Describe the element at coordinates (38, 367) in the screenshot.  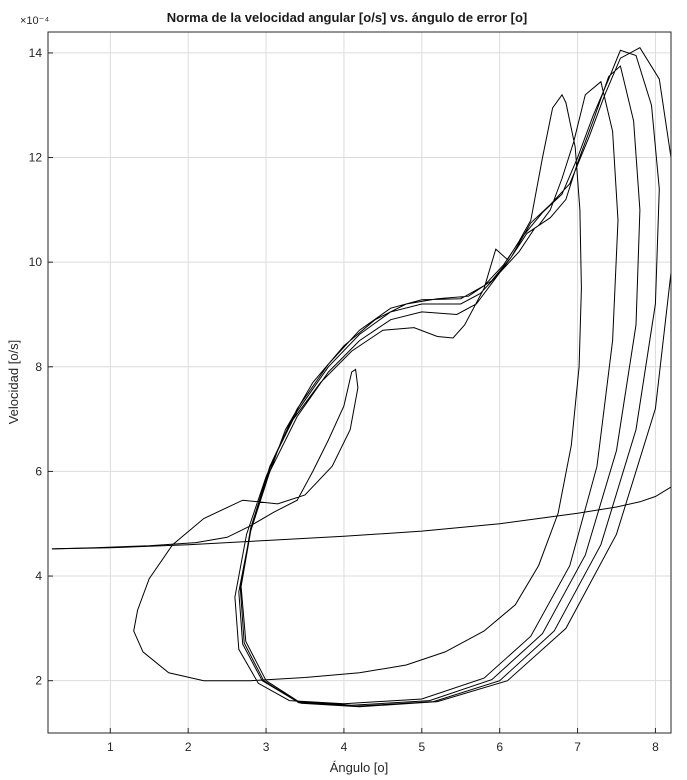
I see `y-tick-label-8: 8` at that location.